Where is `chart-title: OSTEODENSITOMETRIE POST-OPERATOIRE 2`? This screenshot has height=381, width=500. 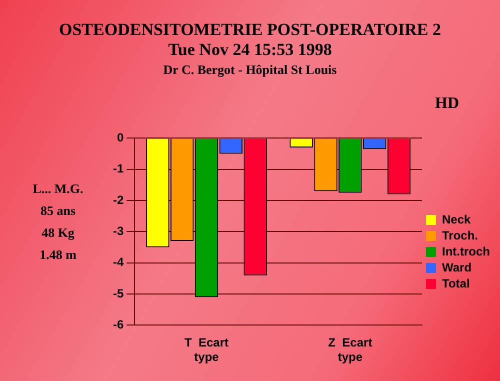
chart-title: OSTEODENSITOMETRIE POST-OPERATOIRE 2 is located at coordinates (250, 30).